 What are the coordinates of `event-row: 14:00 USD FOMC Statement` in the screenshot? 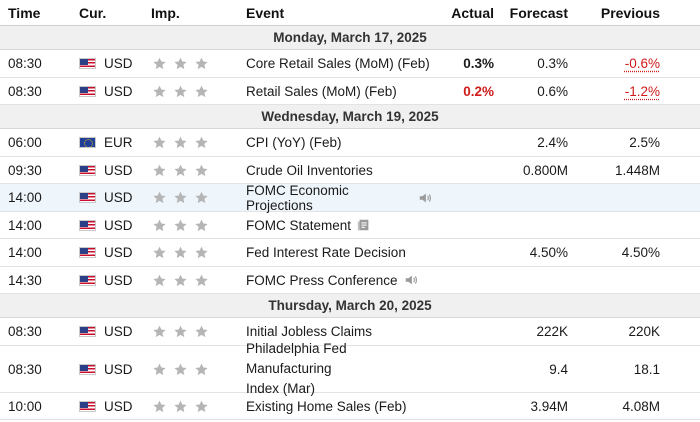 It's located at (350, 225).